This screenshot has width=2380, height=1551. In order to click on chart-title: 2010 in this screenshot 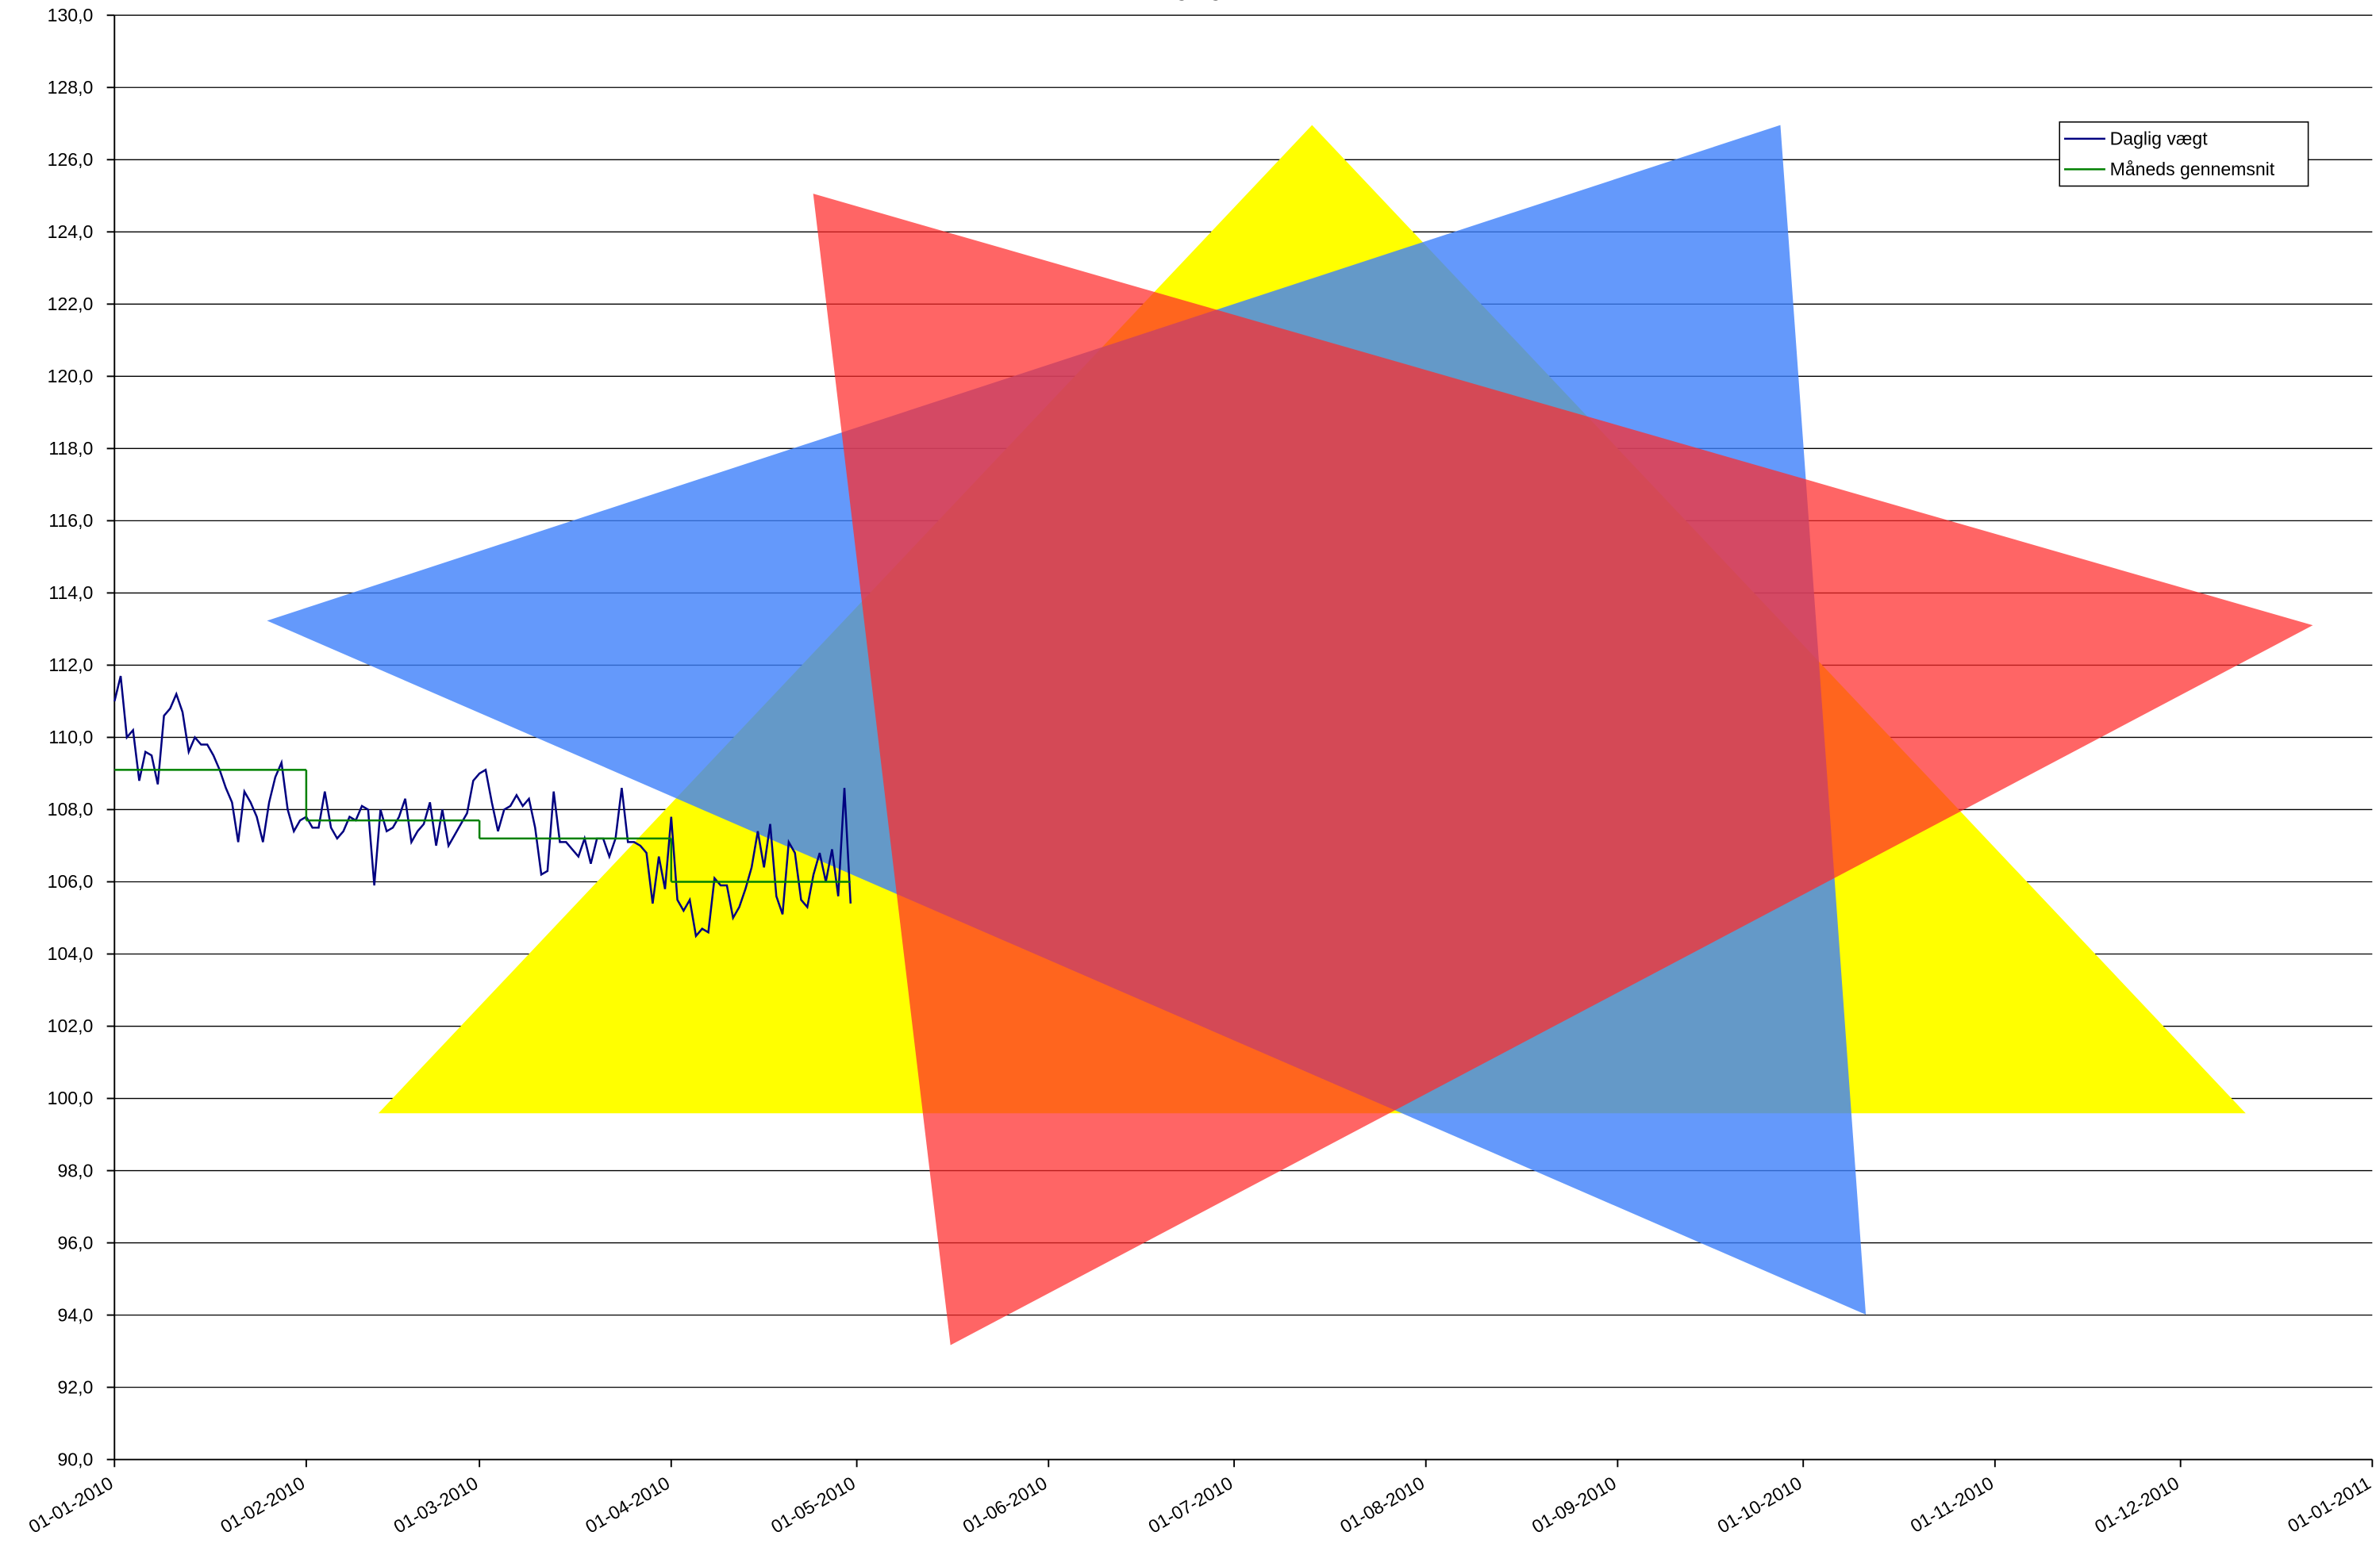, I will do `click(1190, 3)`.